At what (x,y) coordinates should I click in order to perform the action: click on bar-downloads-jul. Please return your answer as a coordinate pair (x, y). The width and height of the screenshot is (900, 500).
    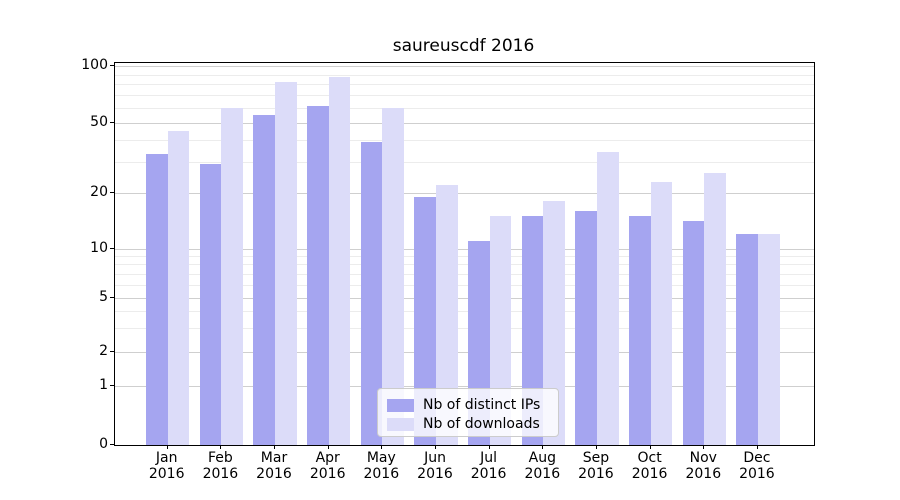
    Looking at the image, I should click on (500, 330).